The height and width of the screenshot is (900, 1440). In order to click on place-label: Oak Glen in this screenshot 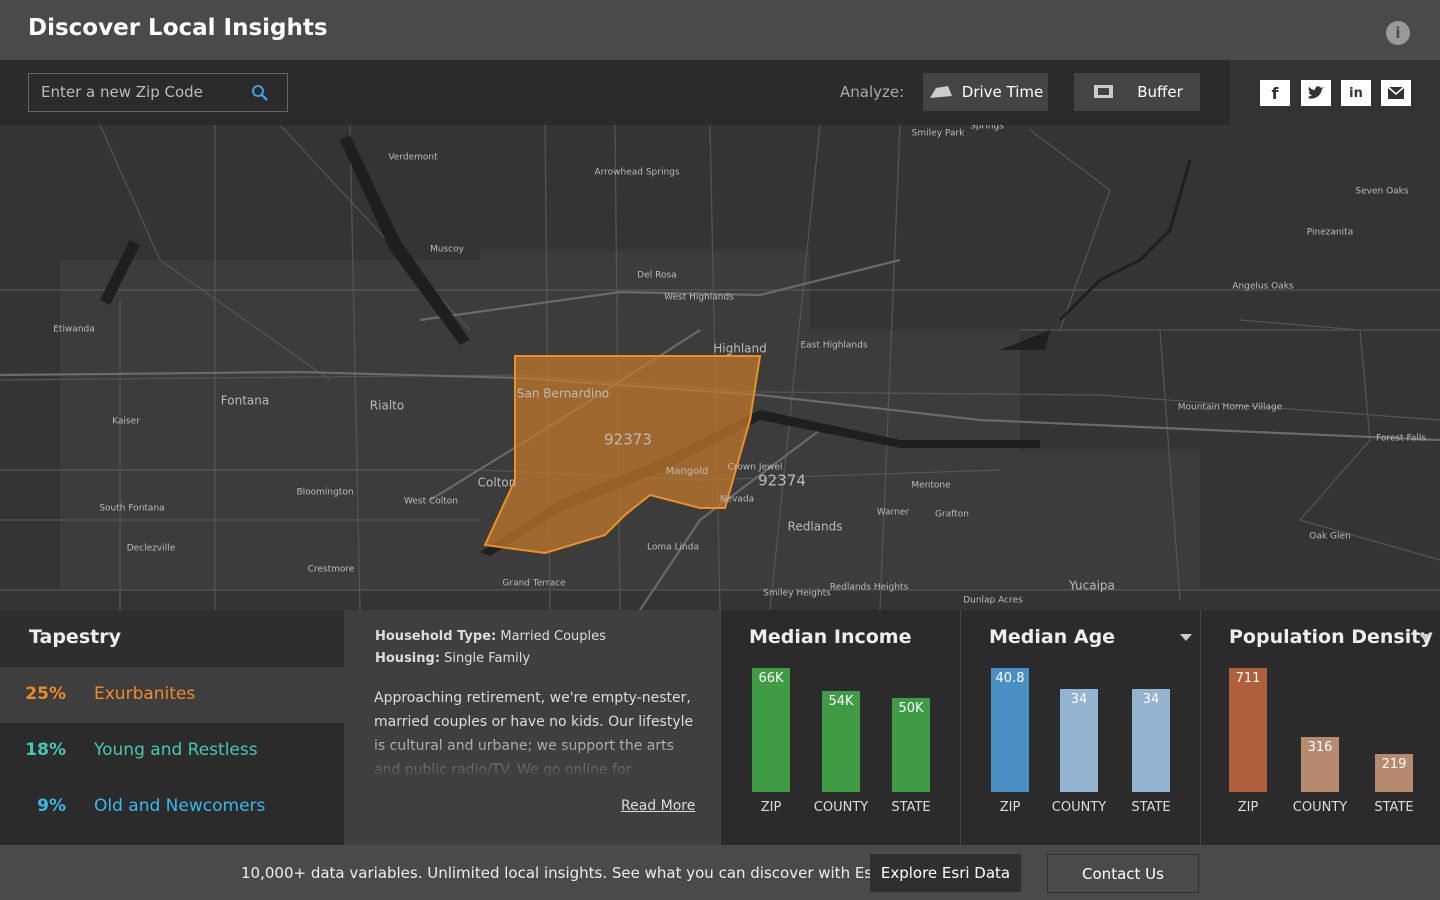, I will do `click(1329, 537)`.